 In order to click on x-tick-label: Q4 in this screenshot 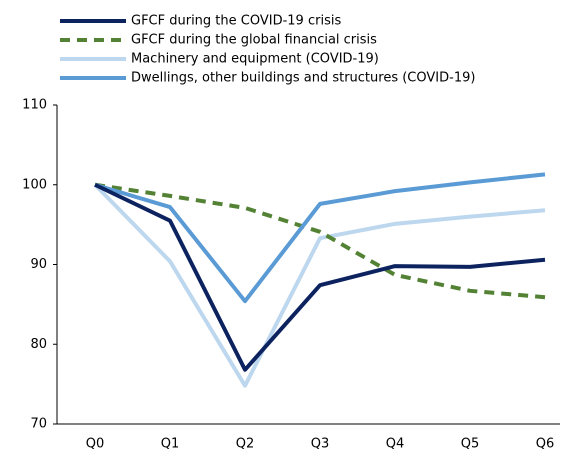, I will do `click(395, 444)`.